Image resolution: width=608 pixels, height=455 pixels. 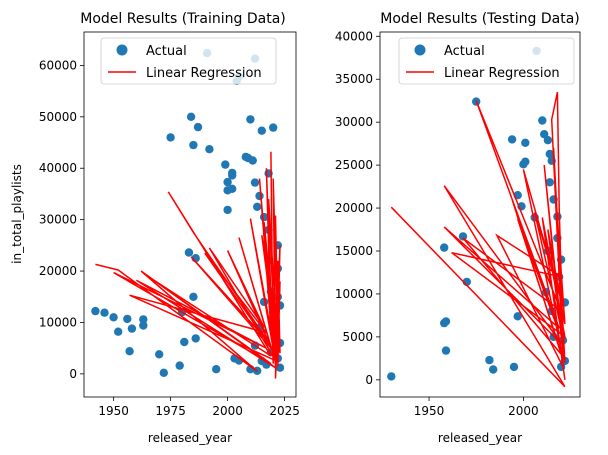 What do you see at coordinates (17, 214) in the screenshot?
I see `y-axis-label-training: in_total_playlists` at bounding box center [17, 214].